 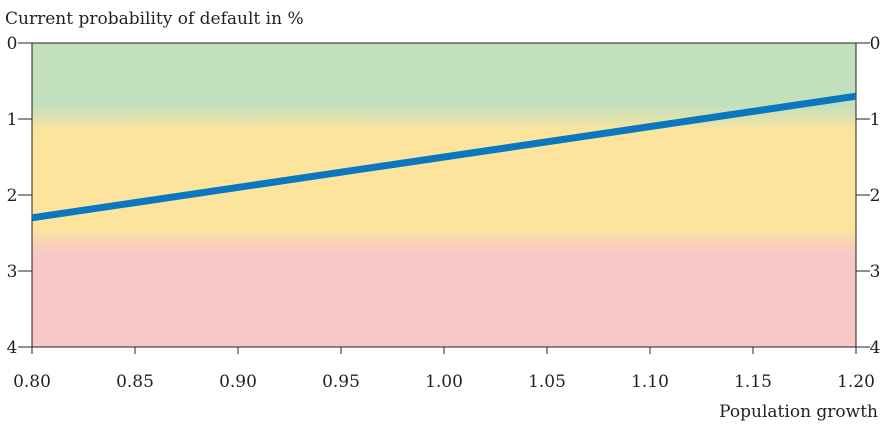 What do you see at coordinates (868, 196) in the screenshot?
I see `y-axis-right: 0 1 2 3 4` at bounding box center [868, 196].